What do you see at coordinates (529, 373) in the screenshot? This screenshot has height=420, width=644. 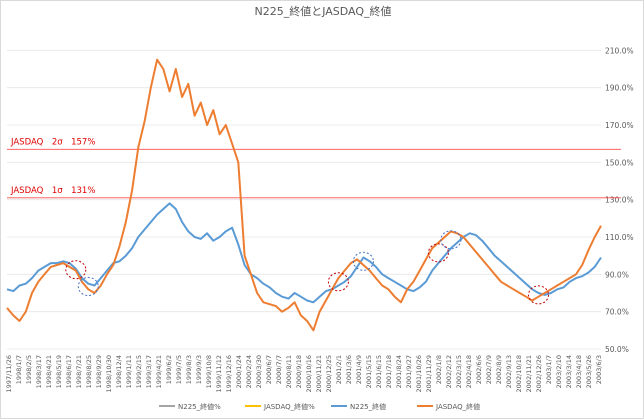 I see `x-tick-label: 2002/11/21` at bounding box center [529, 373].